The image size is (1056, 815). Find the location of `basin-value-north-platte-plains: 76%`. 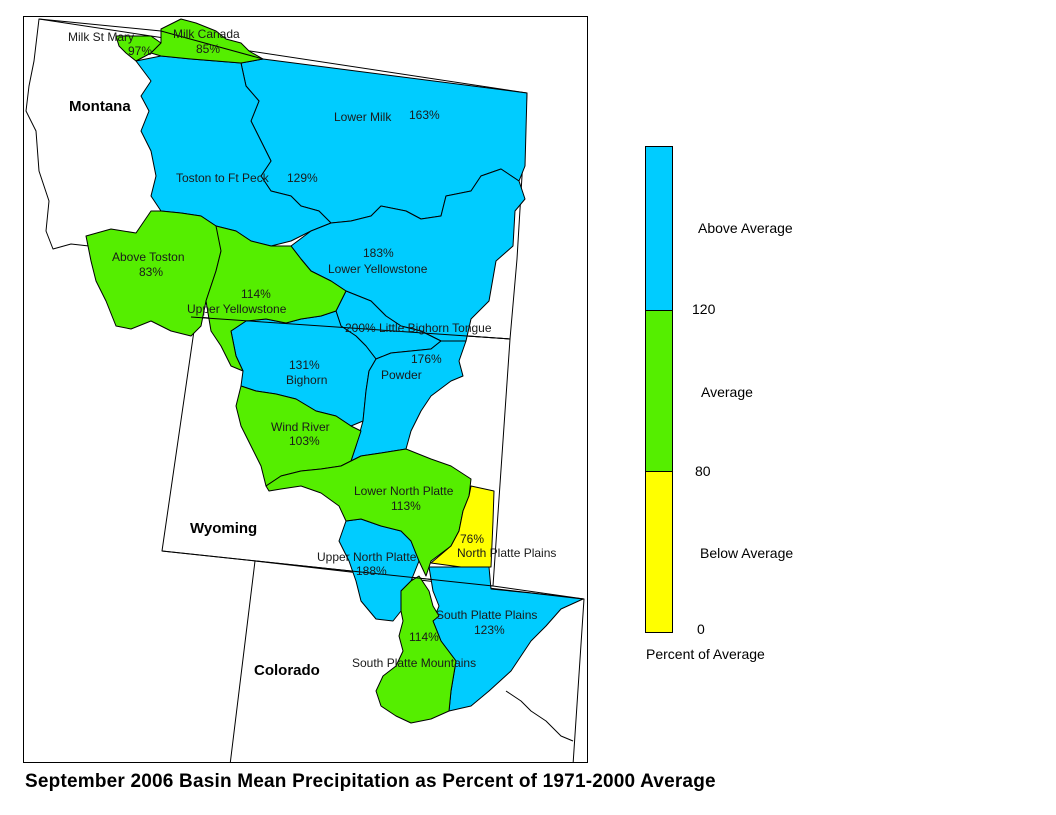

basin-value-north-platte-plains: 76% is located at coordinates (472, 539).